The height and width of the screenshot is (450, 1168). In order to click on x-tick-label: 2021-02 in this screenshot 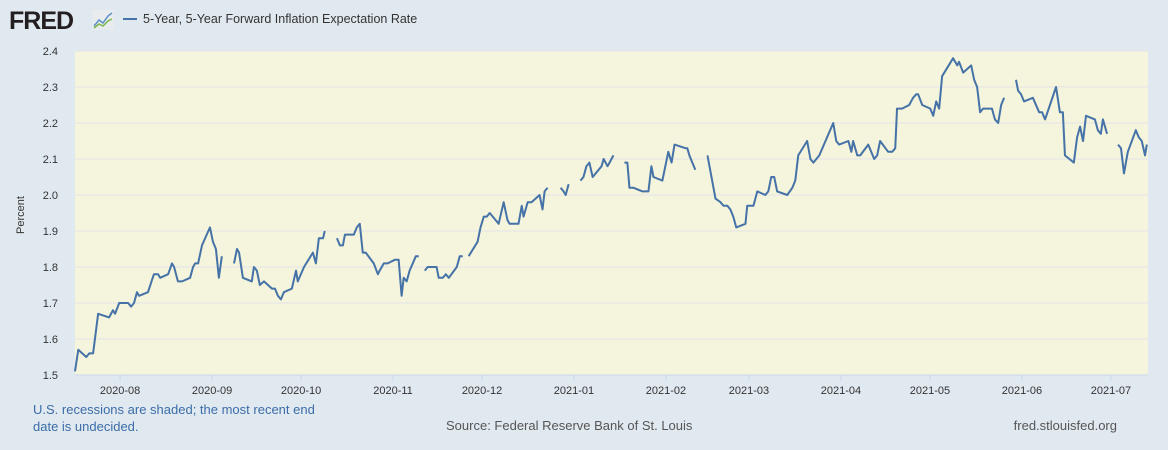, I will do `click(666, 391)`.